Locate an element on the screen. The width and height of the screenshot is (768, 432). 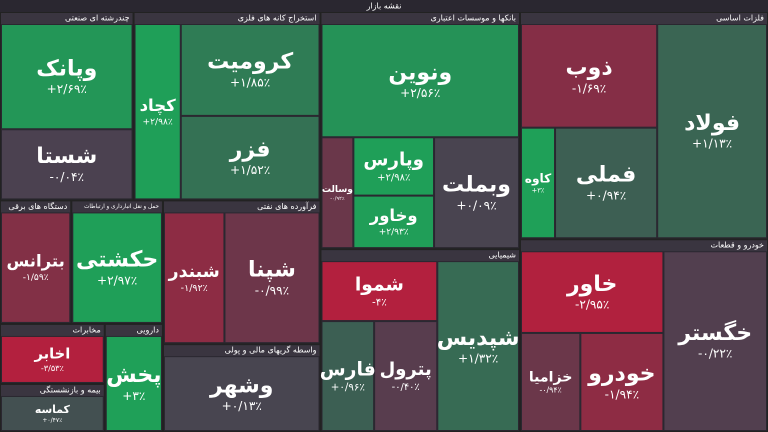
tile-value: -۳/۵۳٪ is located at coordinates (52, 368).